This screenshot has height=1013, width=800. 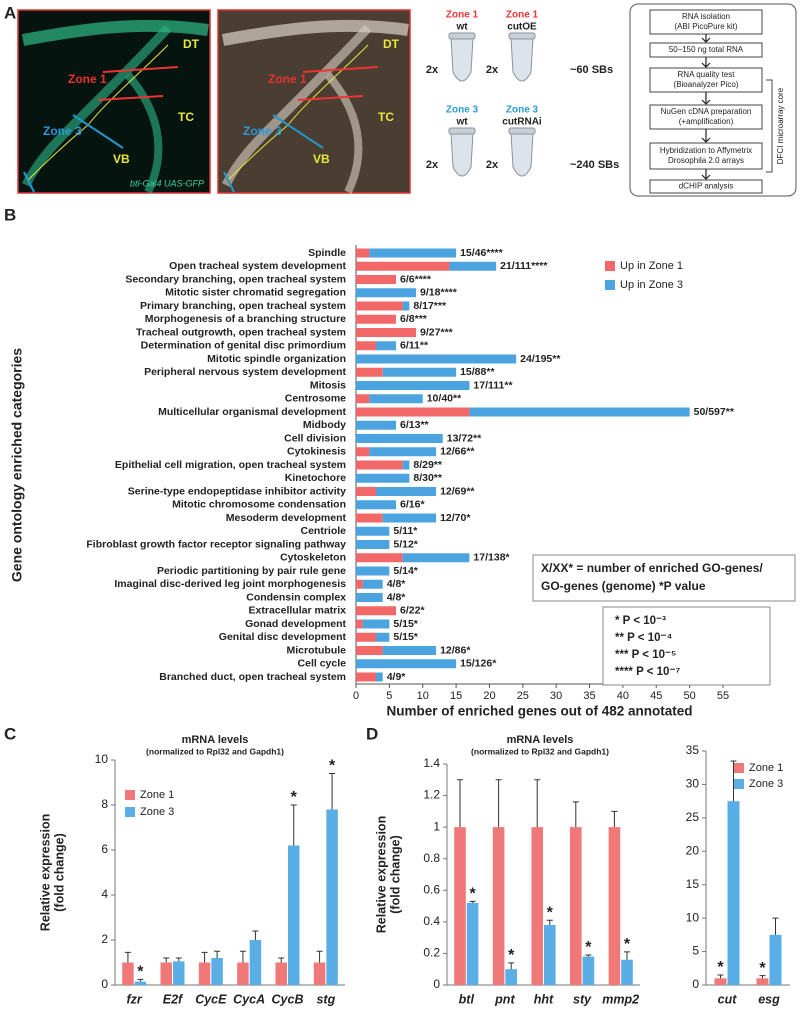 I want to click on bar-label: 5/14*, so click(x=405, y=571).